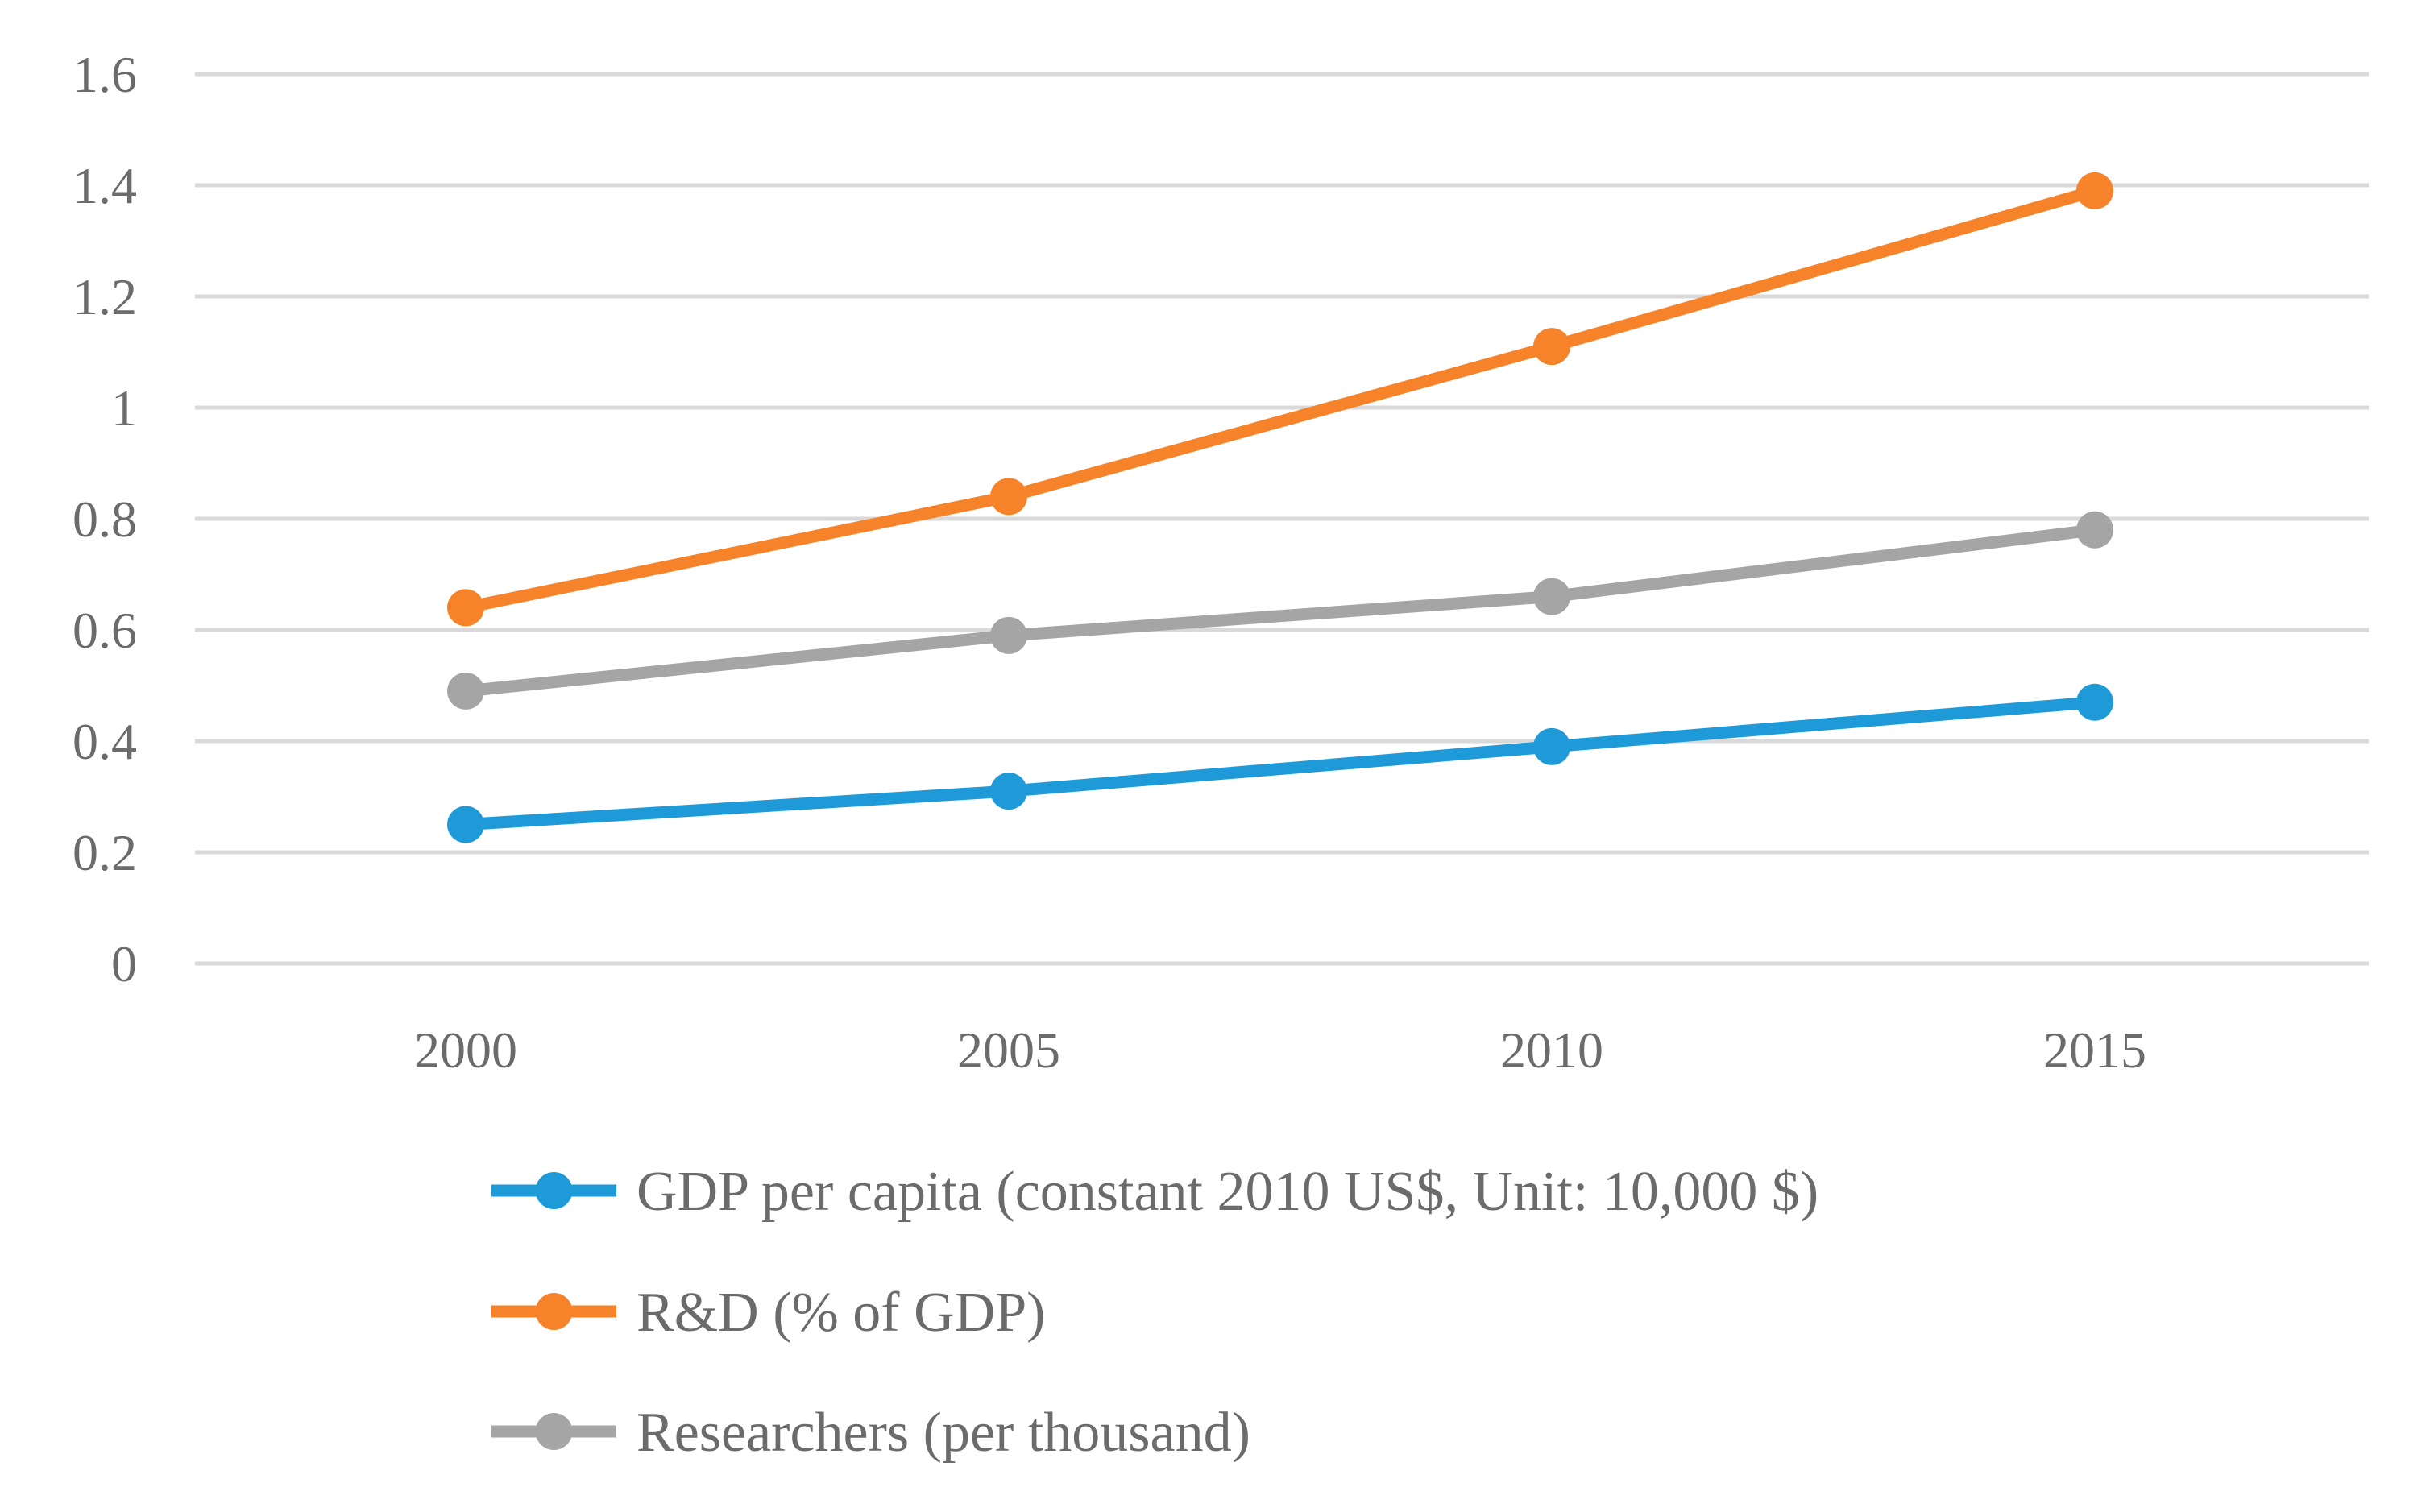 The image size is (2430, 1512). What do you see at coordinates (2094, 1050) in the screenshot?
I see `x-tick-label: 2015` at bounding box center [2094, 1050].